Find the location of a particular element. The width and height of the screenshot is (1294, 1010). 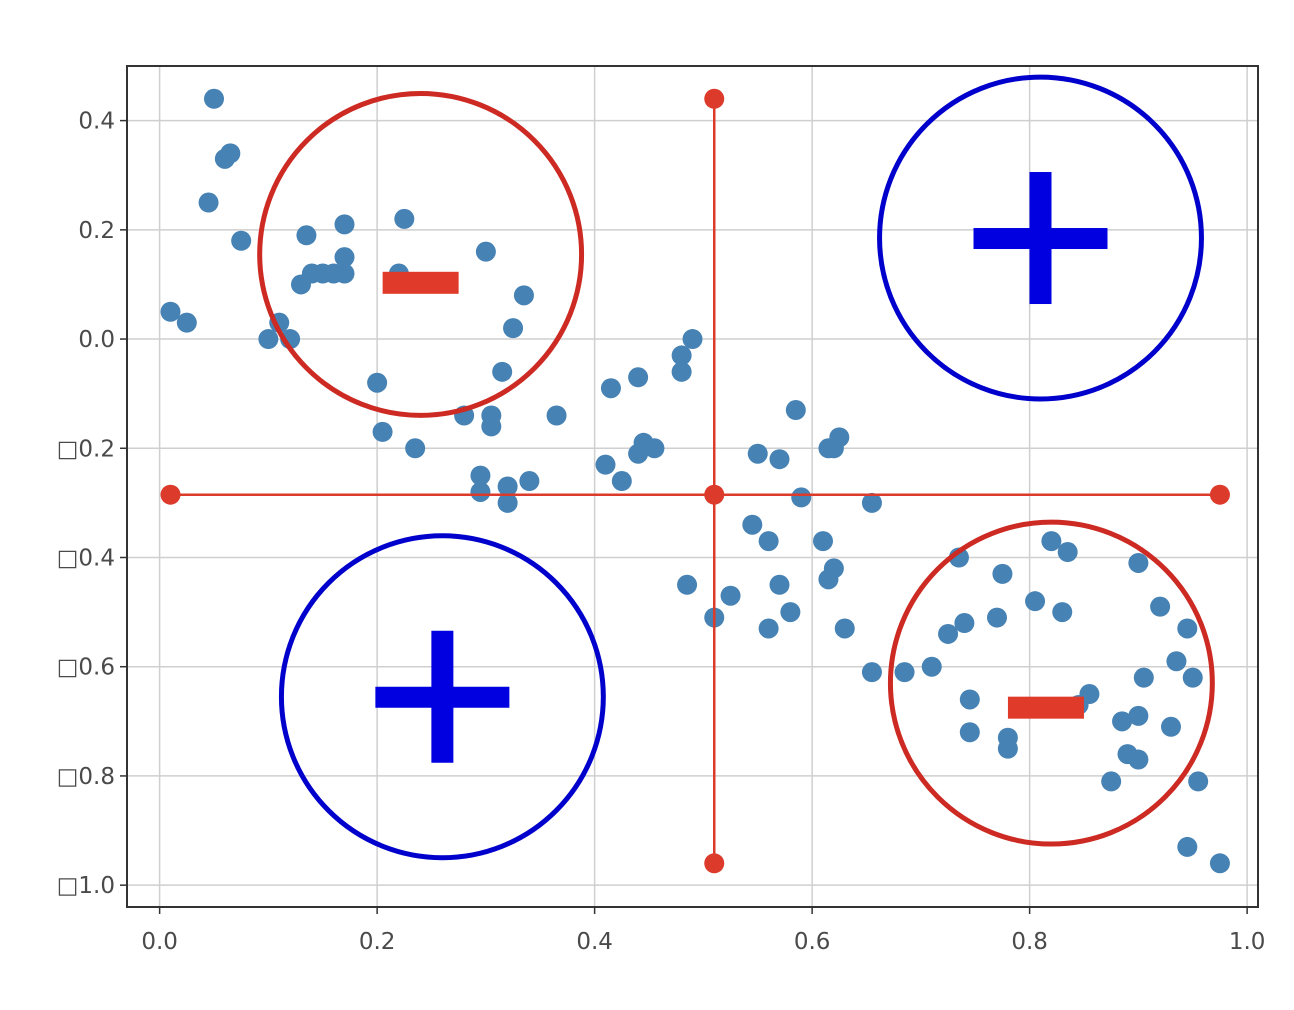

y-tick-label: 0.0 is located at coordinates (96, 340).